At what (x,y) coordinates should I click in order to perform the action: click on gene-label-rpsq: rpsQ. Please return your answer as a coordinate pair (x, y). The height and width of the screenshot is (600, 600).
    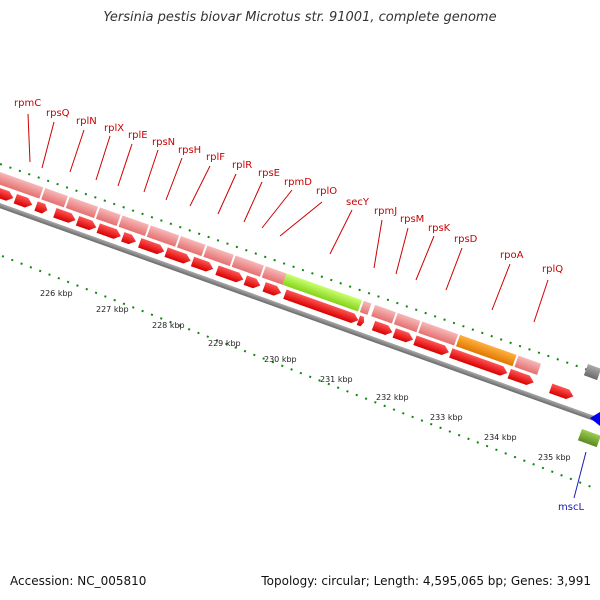
    Looking at the image, I should click on (58, 113).